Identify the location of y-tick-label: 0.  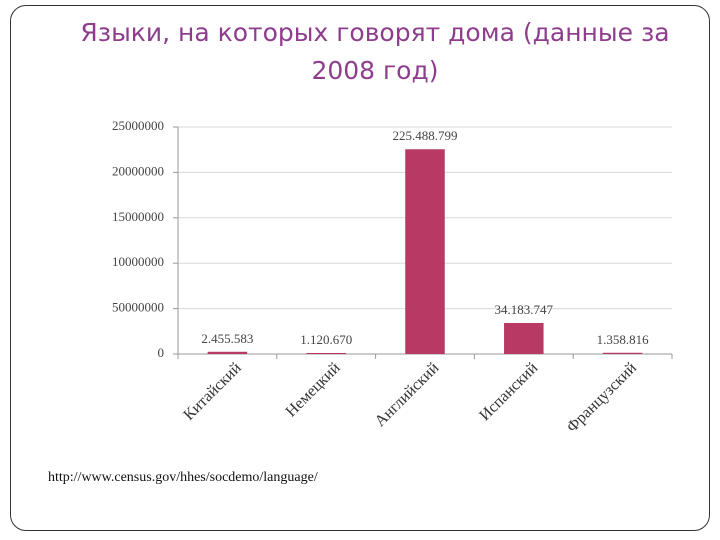
(161, 352).